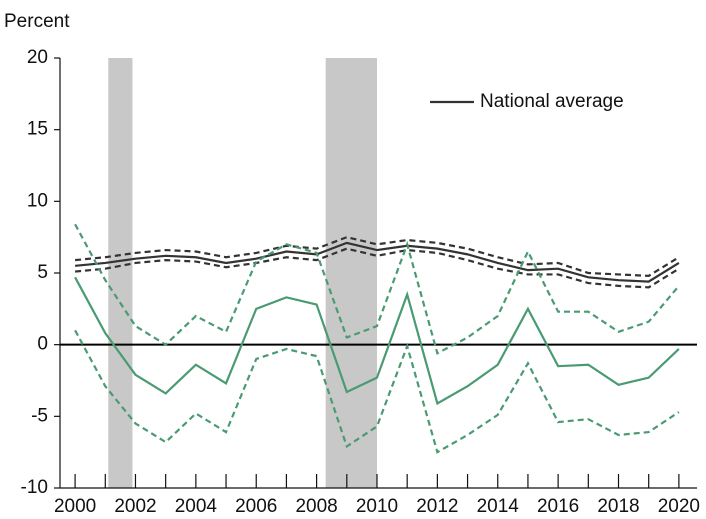  I want to click on y-axis-label: Percent, so click(37, 21).